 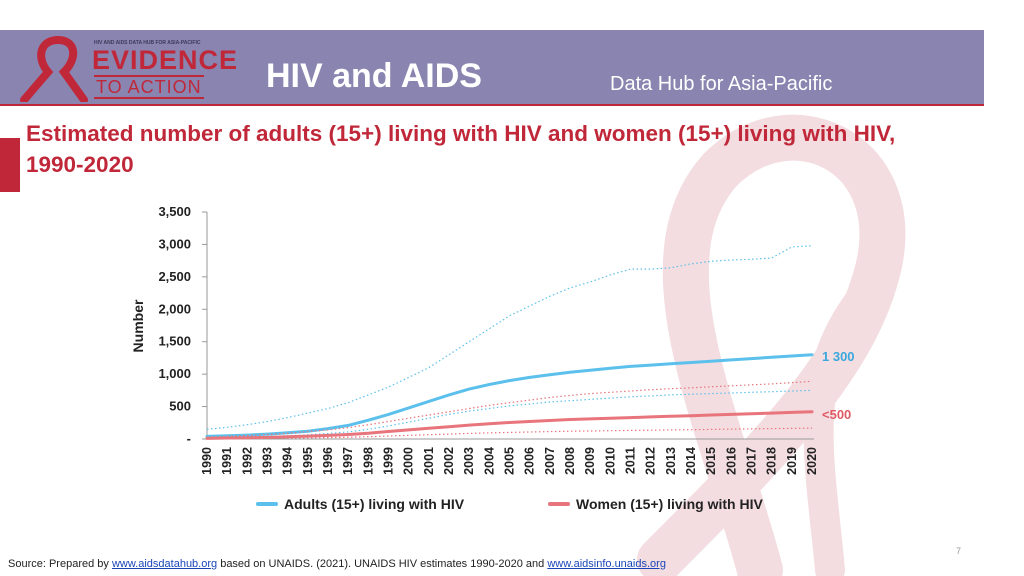 I want to click on x-tick-label: 2007, so click(x=550, y=461).